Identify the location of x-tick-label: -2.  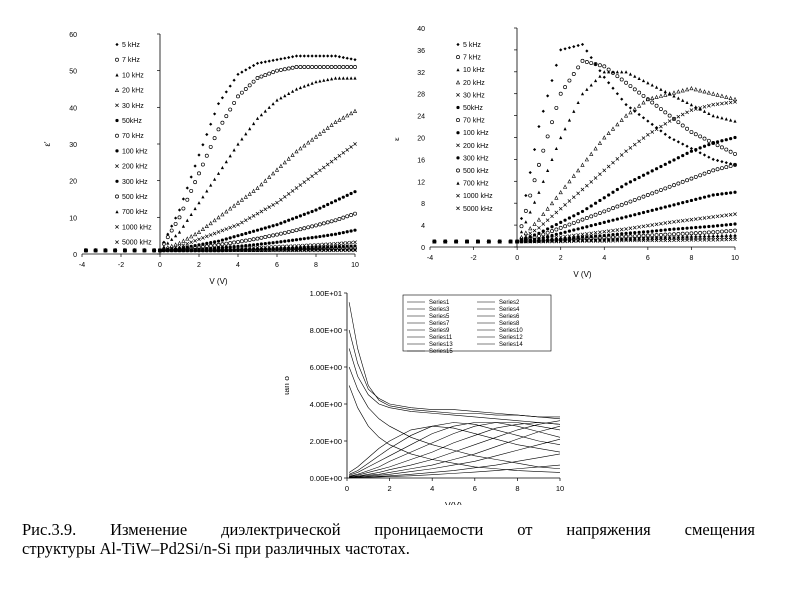
(473, 258).